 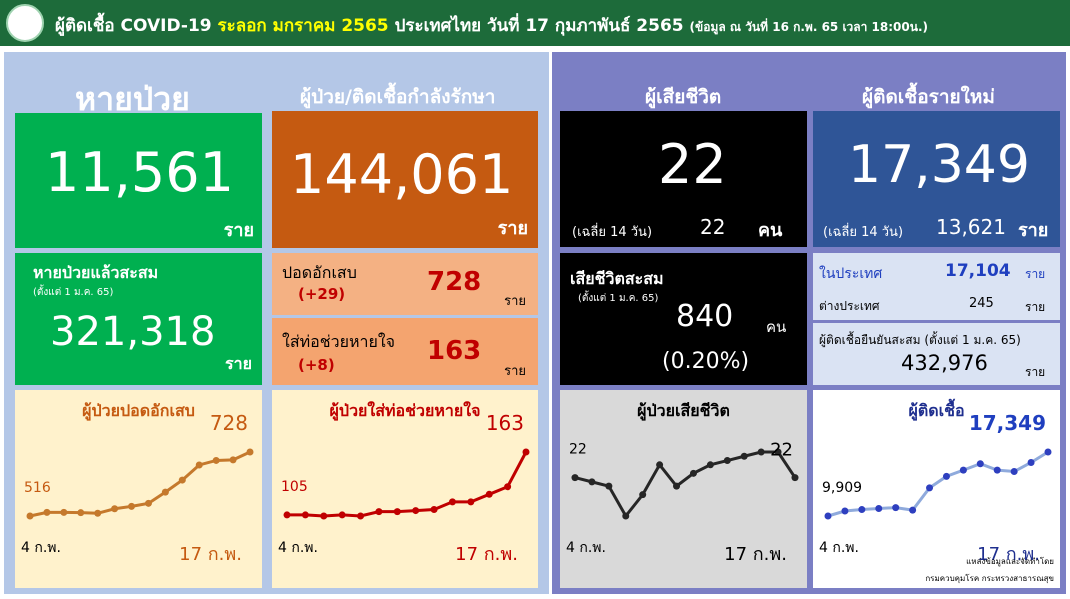 What do you see at coordinates (936, 489) in the screenshot?
I see `chart: ผู้ติดเชื้อ 9,909 17,349 4 ก.พ. 17 ก.พ.` at bounding box center [936, 489].